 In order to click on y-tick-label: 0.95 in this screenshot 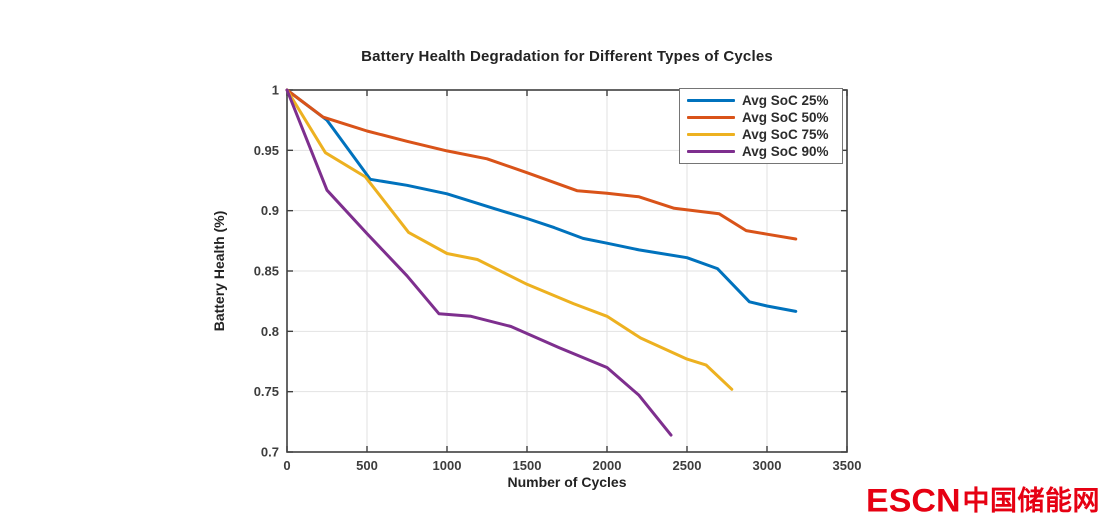, I will do `click(266, 150)`.